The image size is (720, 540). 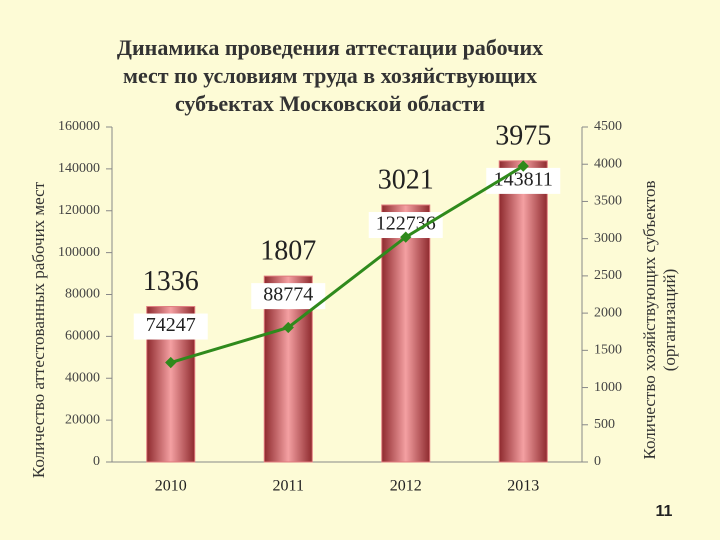 I want to click on y2-tick-label: 2500, so click(x=608, y=275).